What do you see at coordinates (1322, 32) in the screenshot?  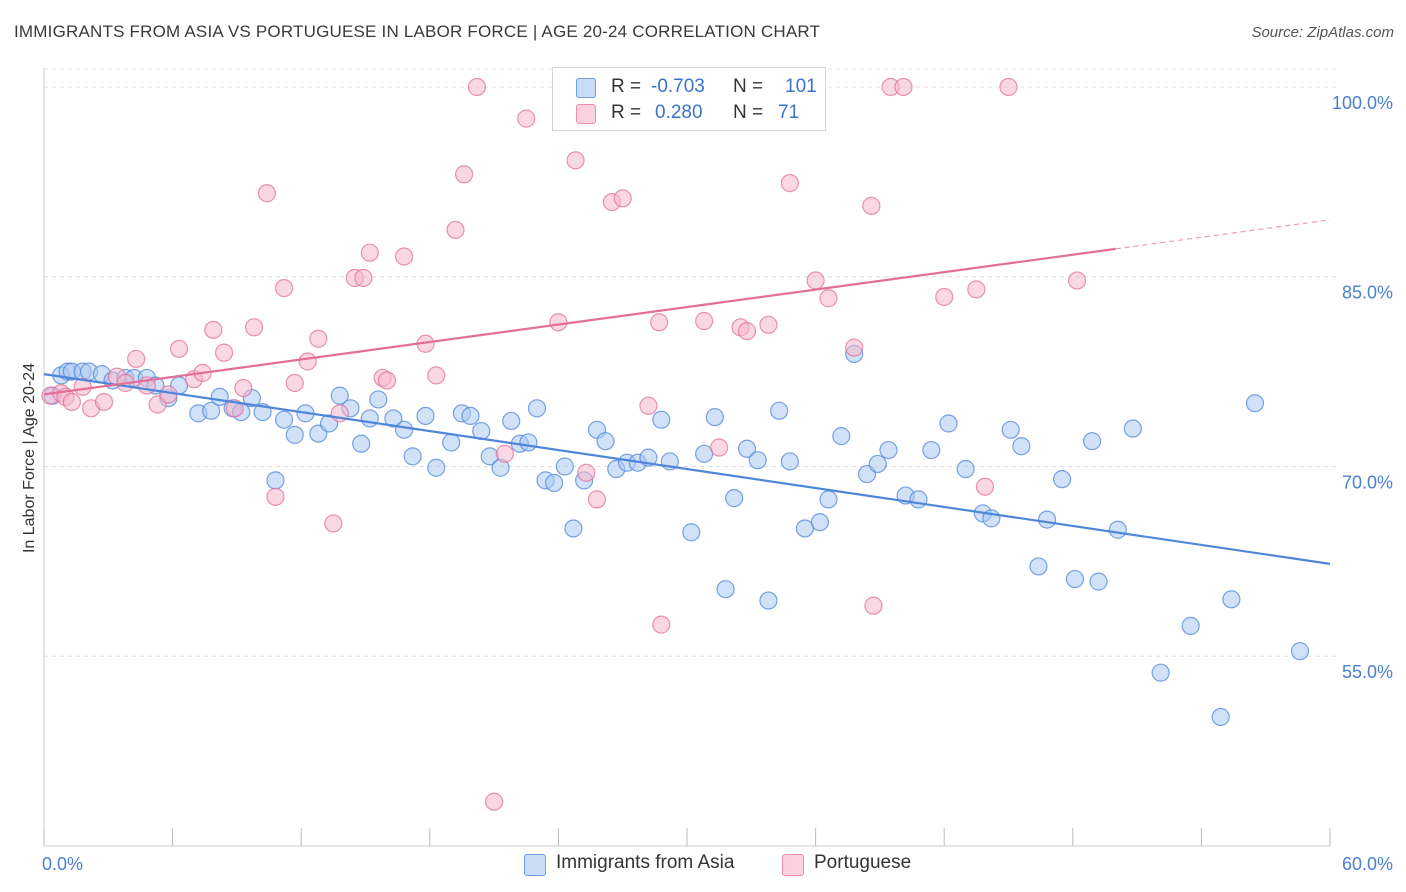 I see `source-label: Source: ZipAtlas.com` at bounding box center [1322, 32].